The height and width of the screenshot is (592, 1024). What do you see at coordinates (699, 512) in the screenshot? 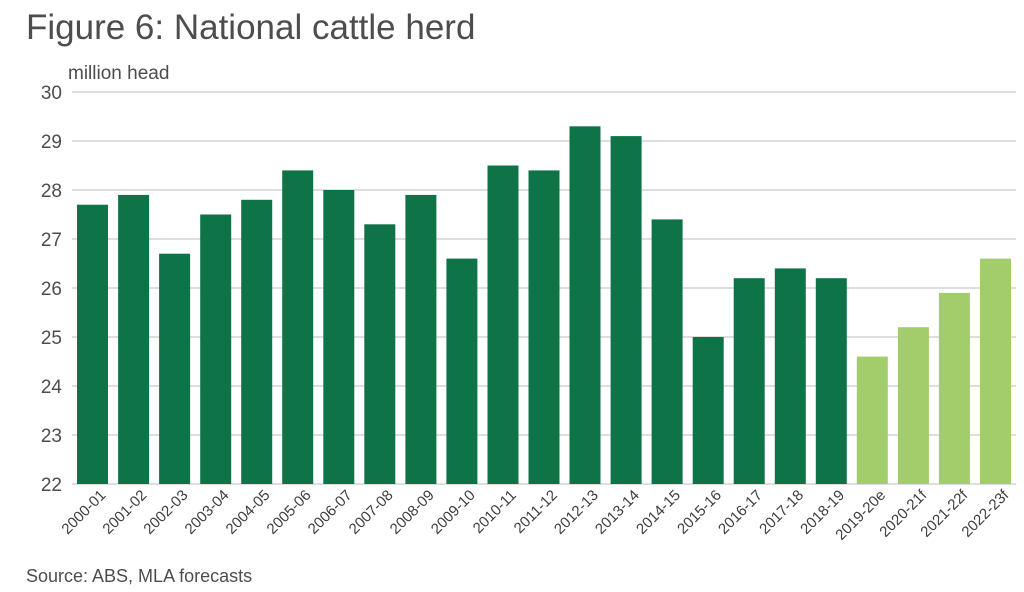
I see `x-tick-label: 2015-16` at bounding box center [699, 512].